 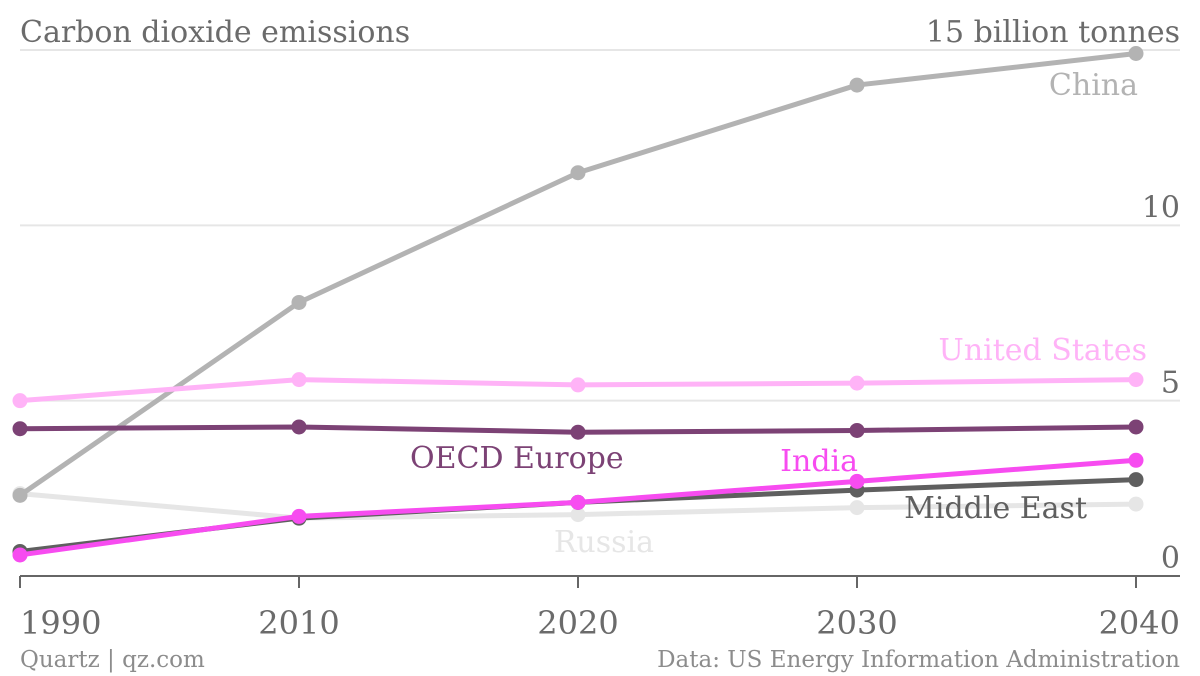 What do you see at coordinates (298, 623) in the screenshot?
I see `x-tick-label: 2010` at bounding box center [298, 623].